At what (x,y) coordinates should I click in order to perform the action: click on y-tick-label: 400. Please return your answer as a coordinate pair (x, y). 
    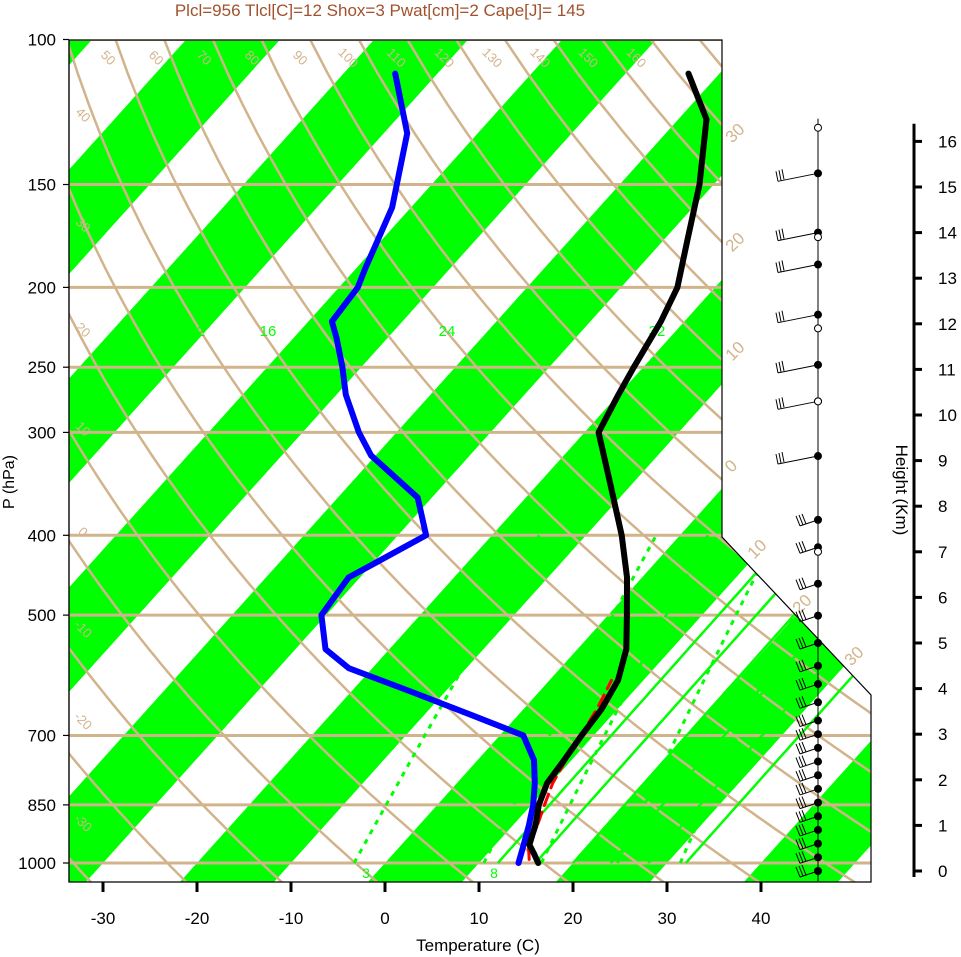
    Looking at the image, I should click on (42, 535).